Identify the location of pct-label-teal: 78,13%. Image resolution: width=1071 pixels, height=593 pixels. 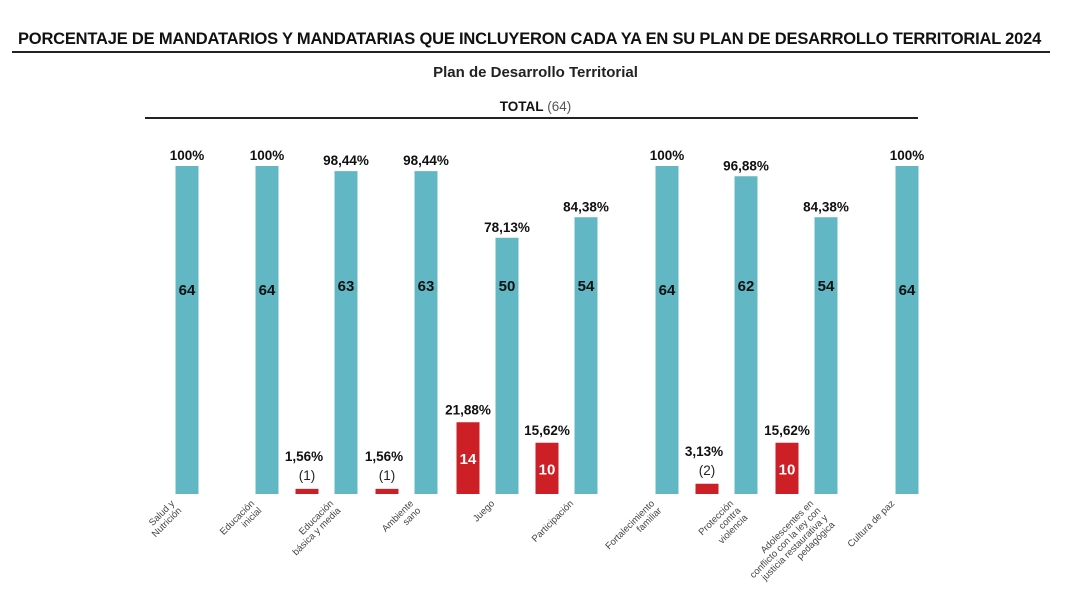
(507, 227).